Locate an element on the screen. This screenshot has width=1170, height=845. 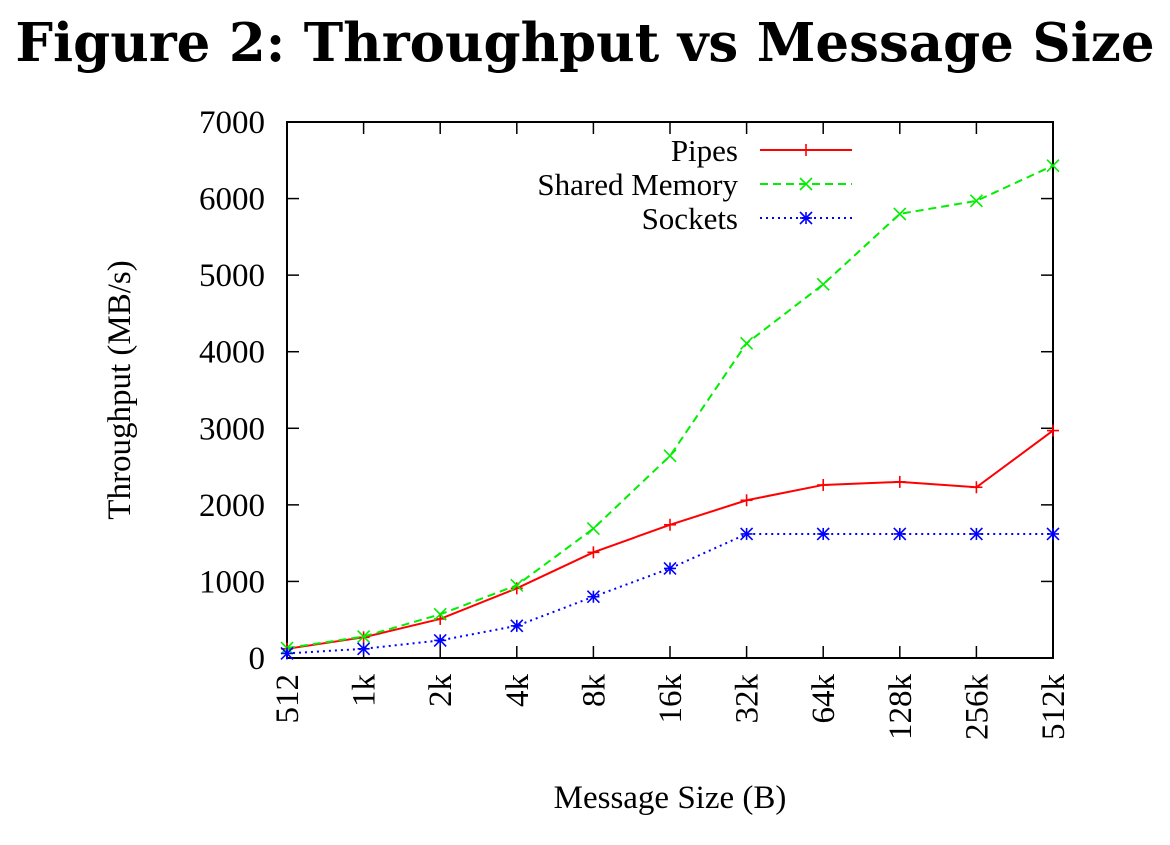
legend-label: Sockets is located at coordinates (690, 218).